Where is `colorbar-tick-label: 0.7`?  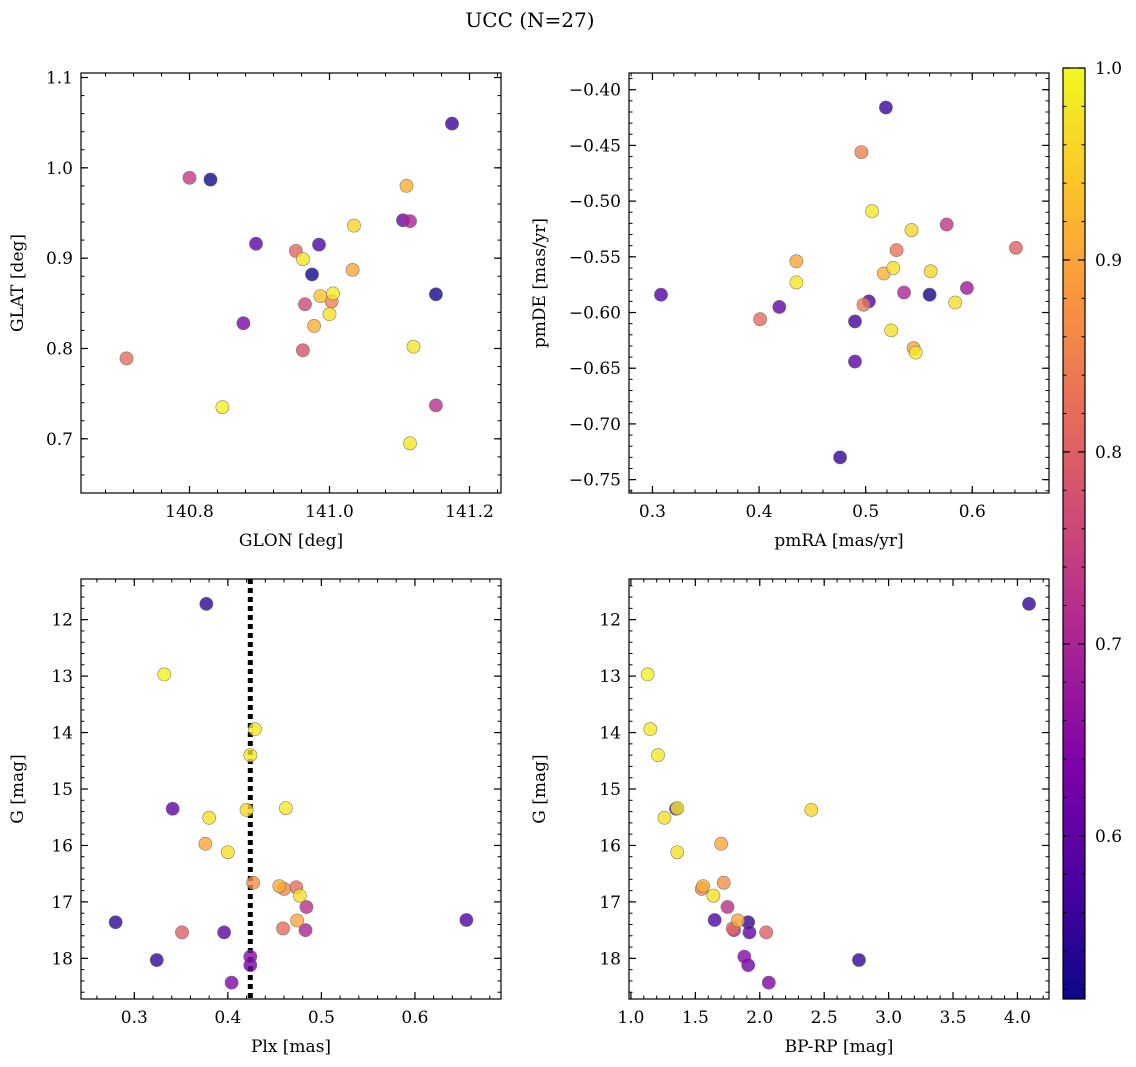 colorbar-tick-label: 0.7 is located at coordinates (1108, 645).